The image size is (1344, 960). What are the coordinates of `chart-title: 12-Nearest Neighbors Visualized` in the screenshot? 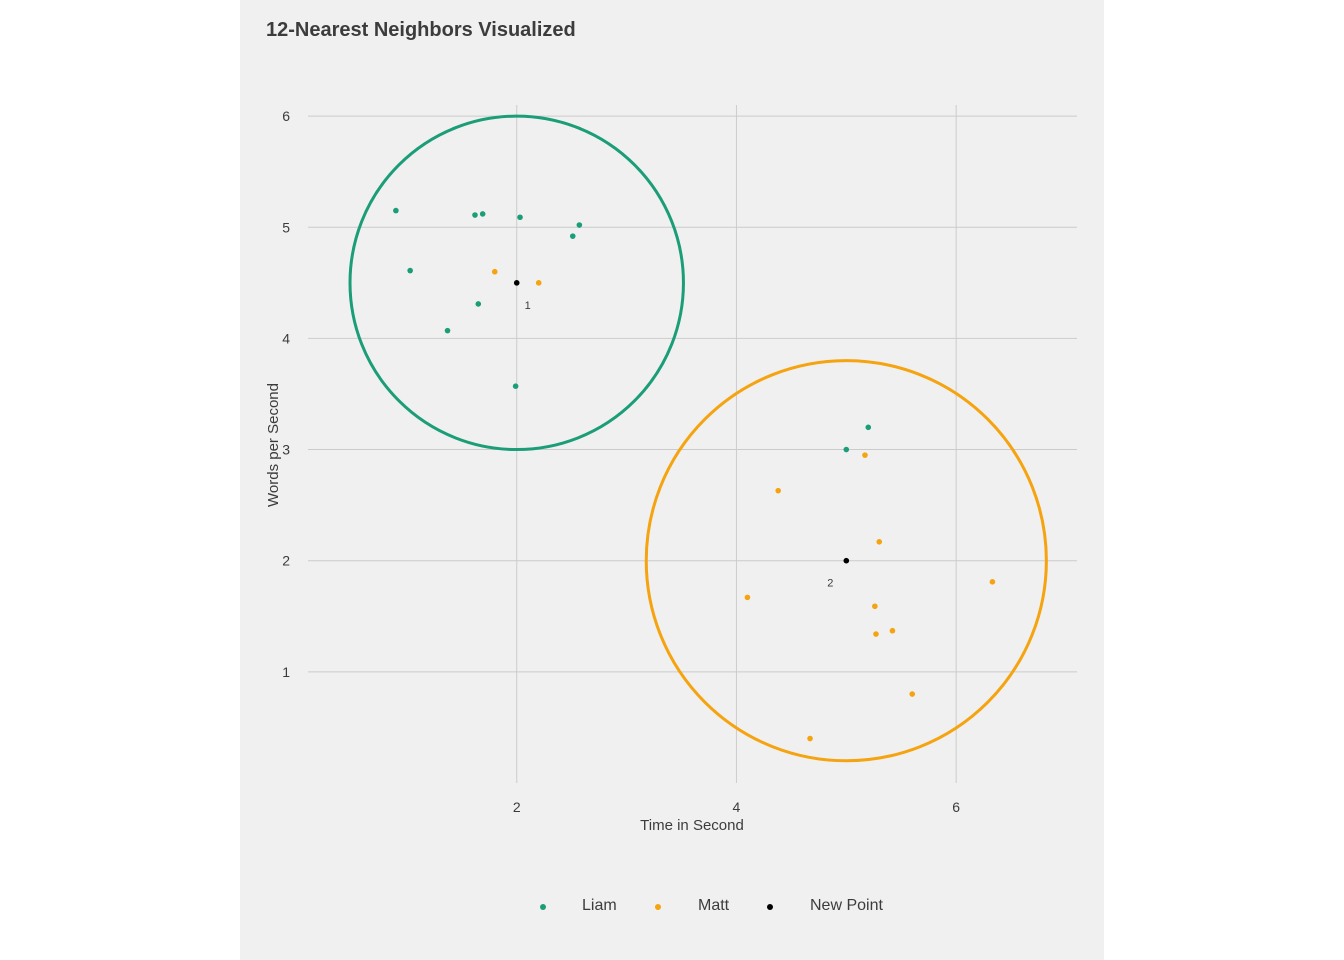 It's located at (421, 30).